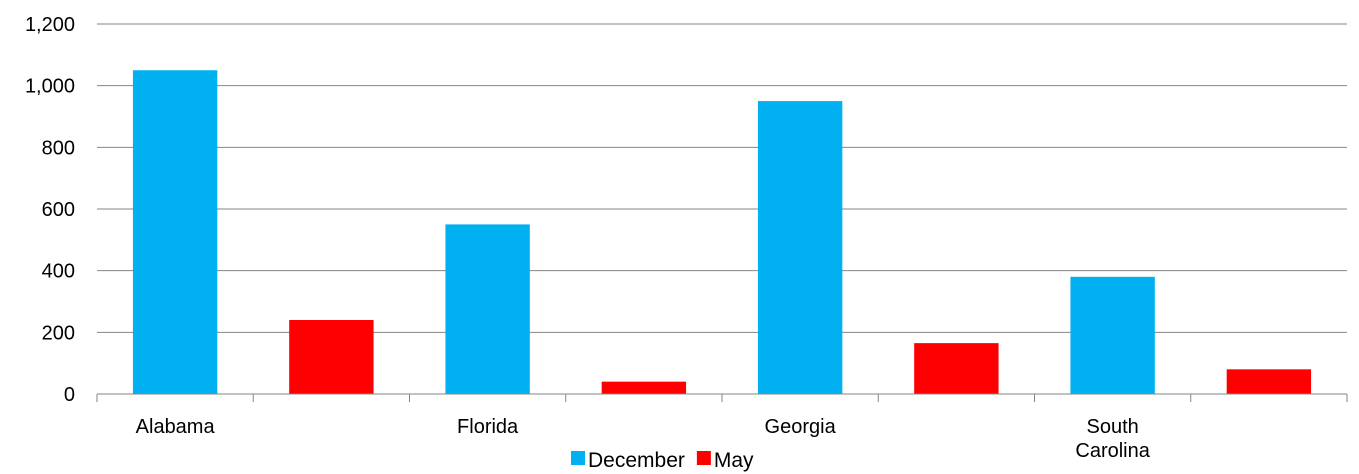 This screenshot has width=1359, height=474. What do you see at coordinates (487, 309) in the screenshot?
I see `bar-december-florida` at bounding box center [487, 309].